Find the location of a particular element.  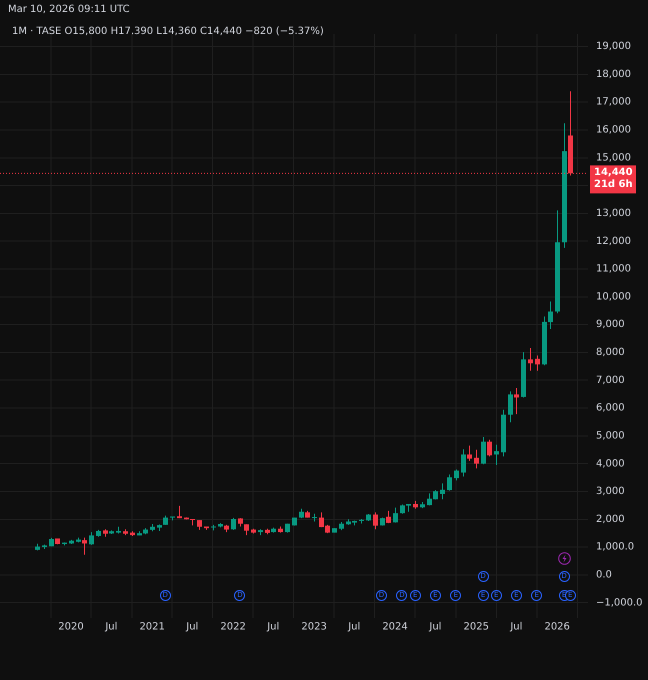

y-tick-label: 9,000 is located at coordinates (610, 324).